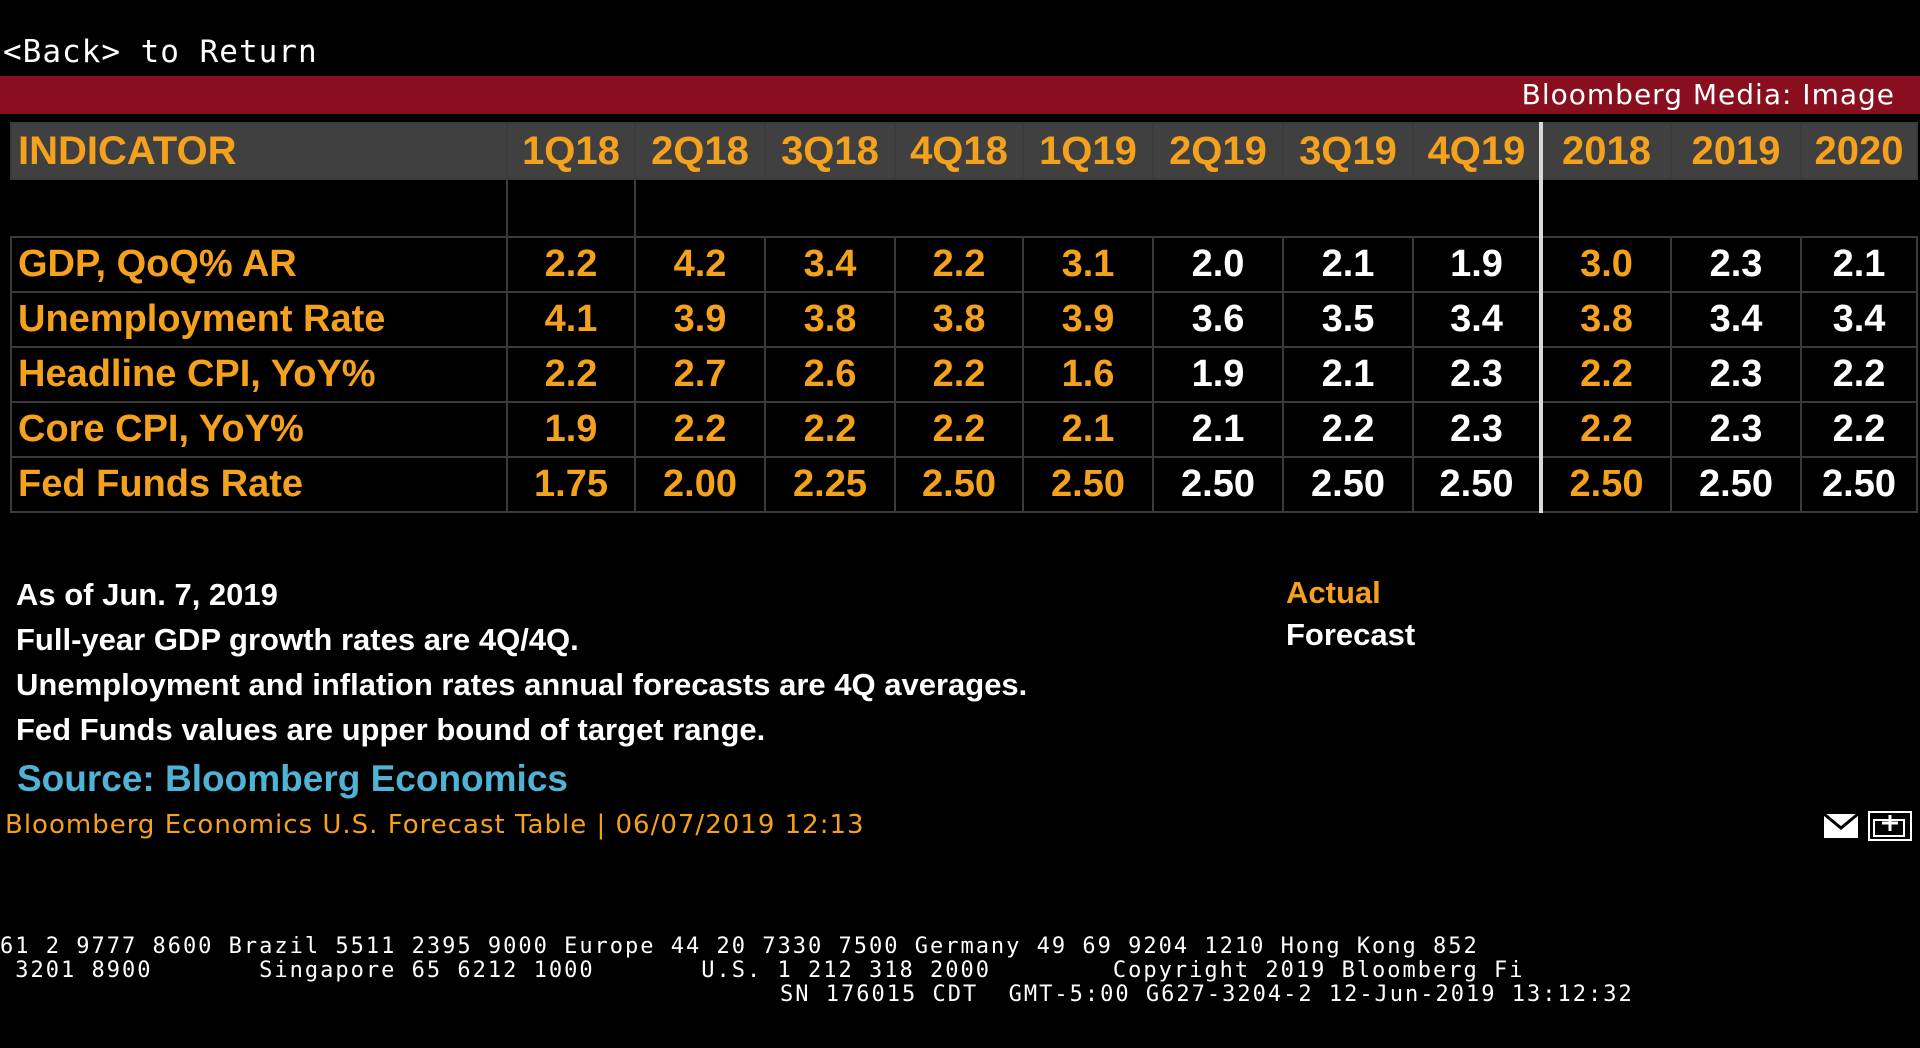  Describe the element at coordinates (160, 52) in the screenshot. I see `back-link: <Back> to Return` at that location.